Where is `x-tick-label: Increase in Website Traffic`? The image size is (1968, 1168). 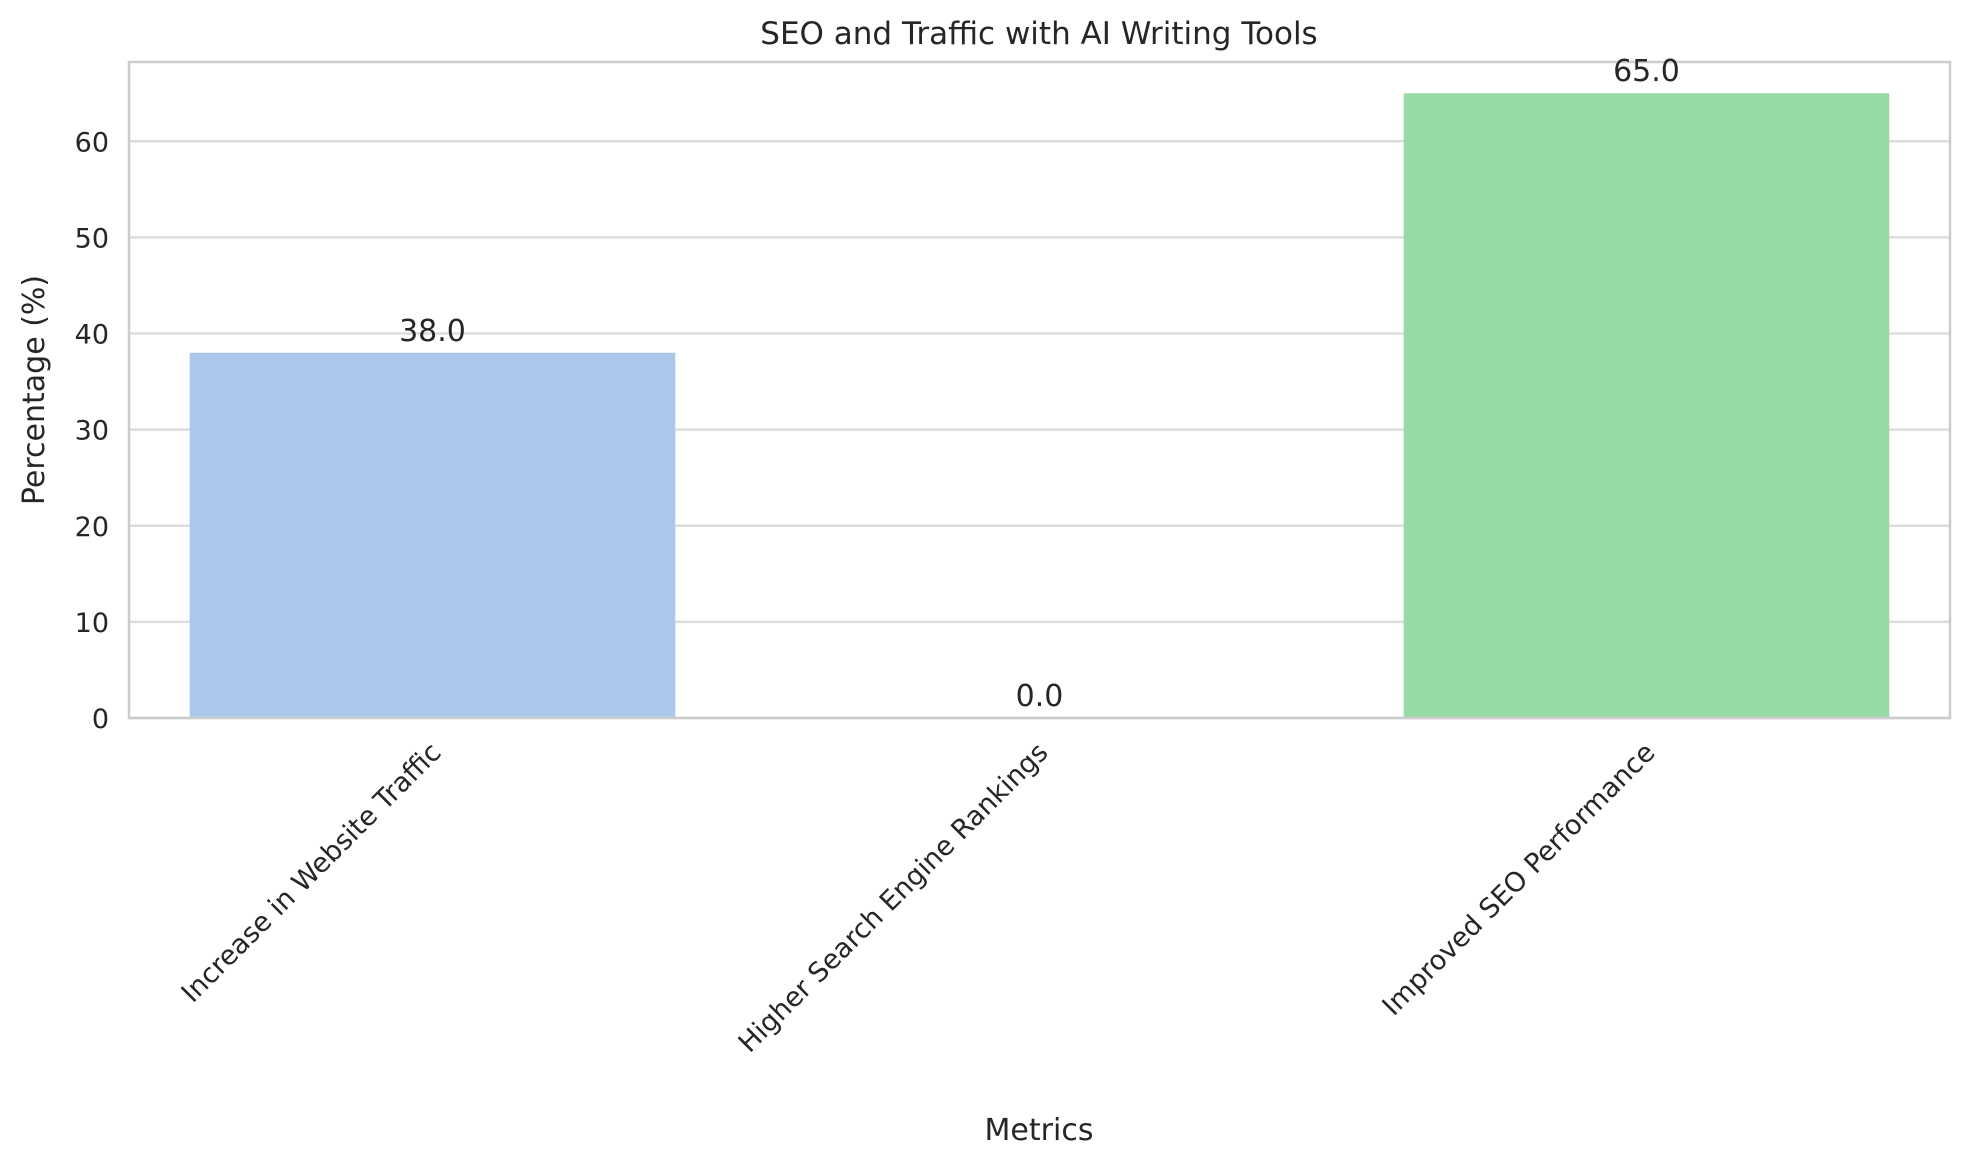 x-tick-label: Increase in Website Traffic is located at coordinates (312, 873).